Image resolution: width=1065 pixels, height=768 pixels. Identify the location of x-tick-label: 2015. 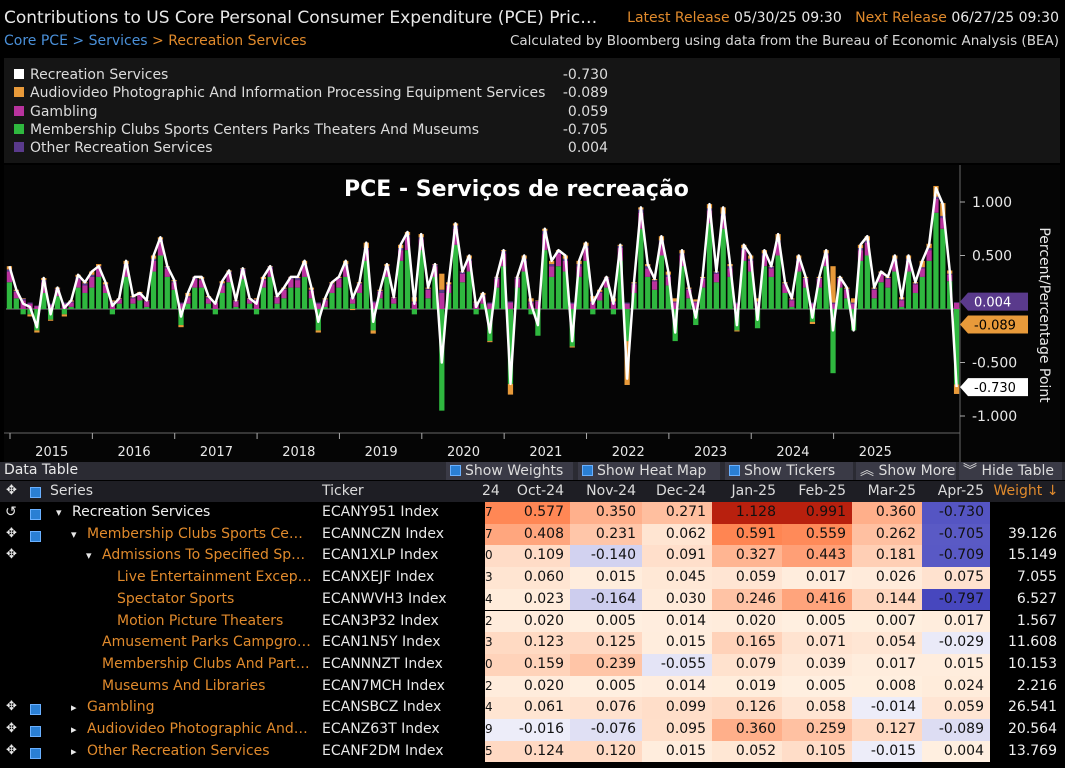
(51, 452).